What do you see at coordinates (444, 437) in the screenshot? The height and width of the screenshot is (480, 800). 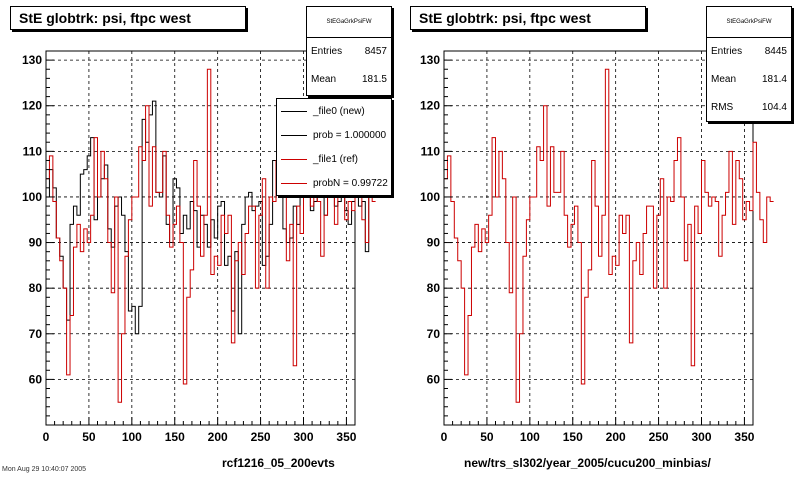 I see `right-xtick-label-0: 0` at bounding box center [444, 437].